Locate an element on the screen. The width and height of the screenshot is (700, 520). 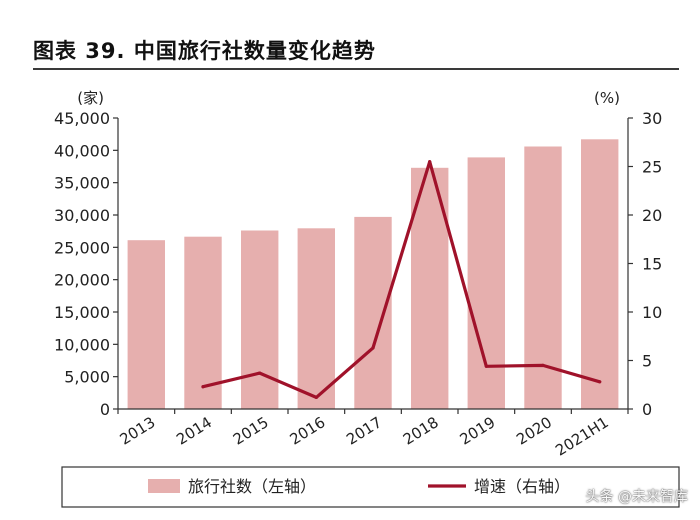
right-tick-label: 25 is located at coordinates (652, 167).